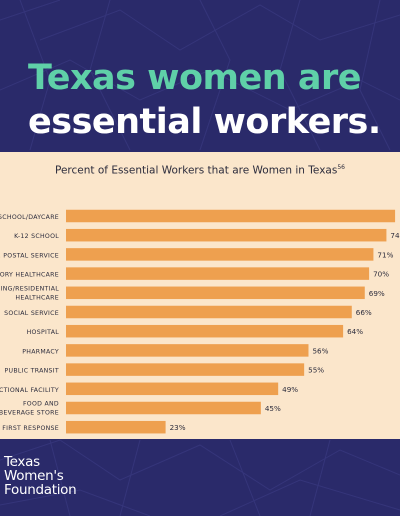 Image resolution: width=400 pixels, height=516 pixels. Describe the element at coordinates (385, 254) in the screenshot. I see `value-label: 71%` at that location.